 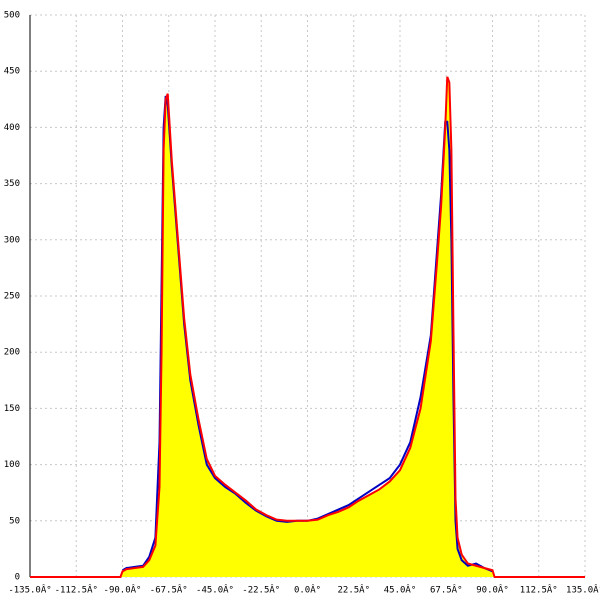 I want to click on x-tick-label: 67.5Â°, so click(x=446, y=590).